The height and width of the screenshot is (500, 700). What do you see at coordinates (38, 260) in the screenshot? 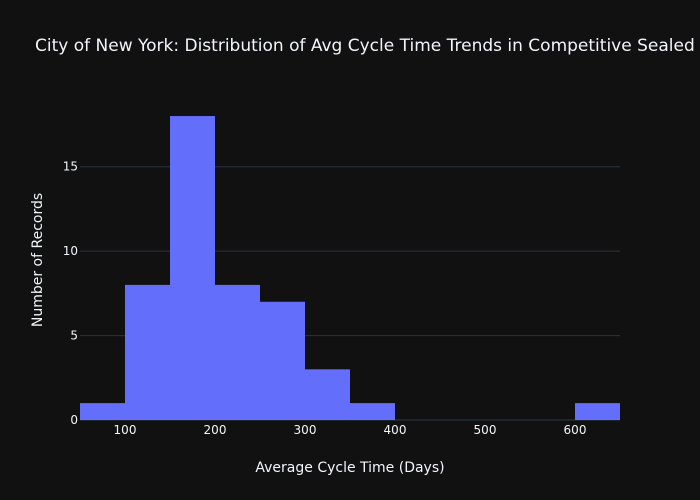
I see `y-axis-title: Number of Records` at bounding box center [38, 260].